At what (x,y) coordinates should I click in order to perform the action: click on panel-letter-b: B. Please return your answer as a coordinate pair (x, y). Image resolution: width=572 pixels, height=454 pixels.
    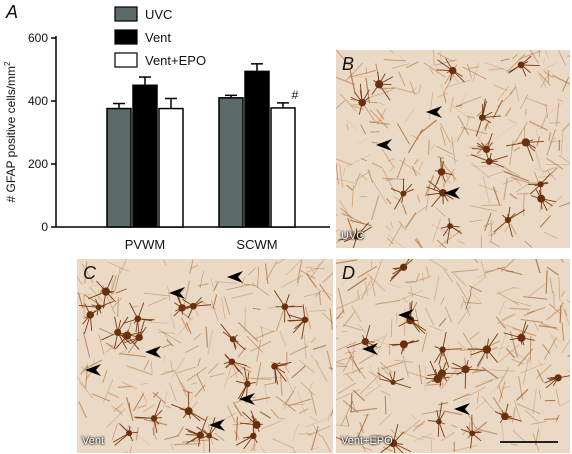
    Looking at the image, I should click on (348, 64).